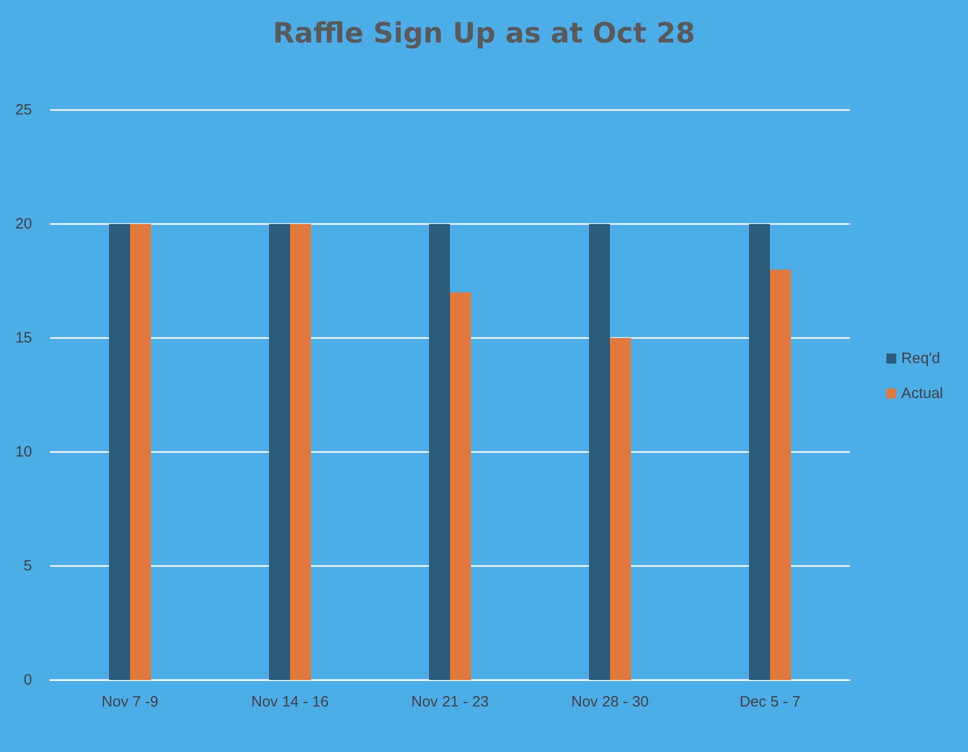 This screenshot has width=968, height=752. What do you see at coordinates (610, 702) in the screenshot?
I see `x-tick-label: Nov 28 - 30` at bounding box center [610, 702].